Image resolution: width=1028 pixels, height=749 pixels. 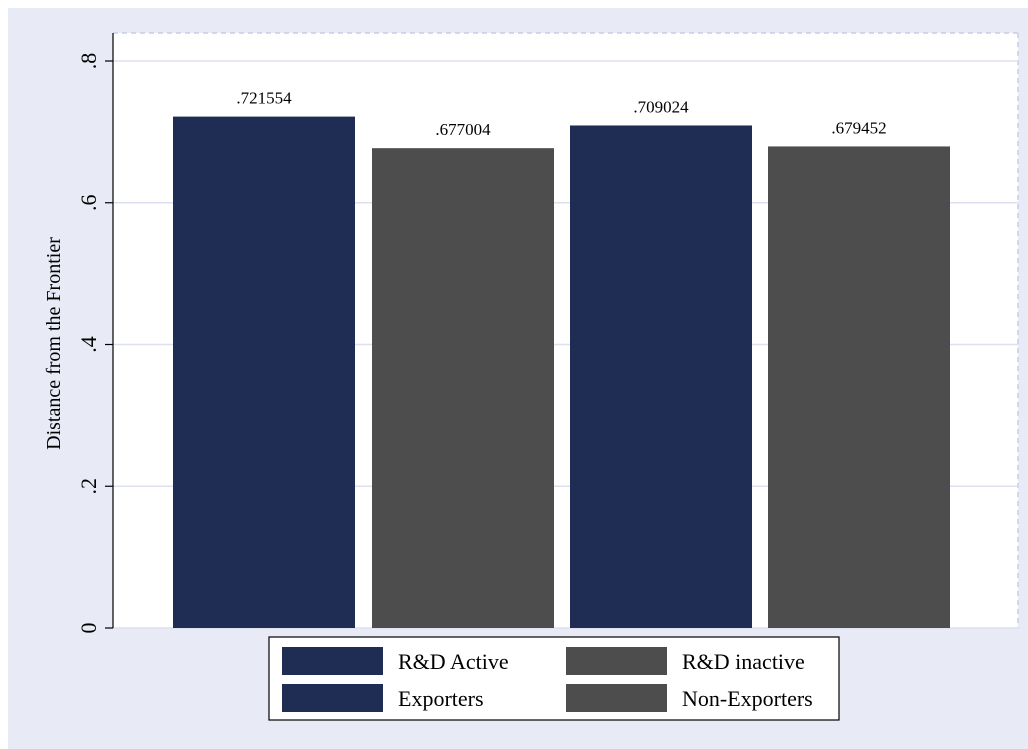 What do you see at coordinates (858, 127) in the screenshot?
I see `bar-value-label: .679452` at bounding box center [858, 127].